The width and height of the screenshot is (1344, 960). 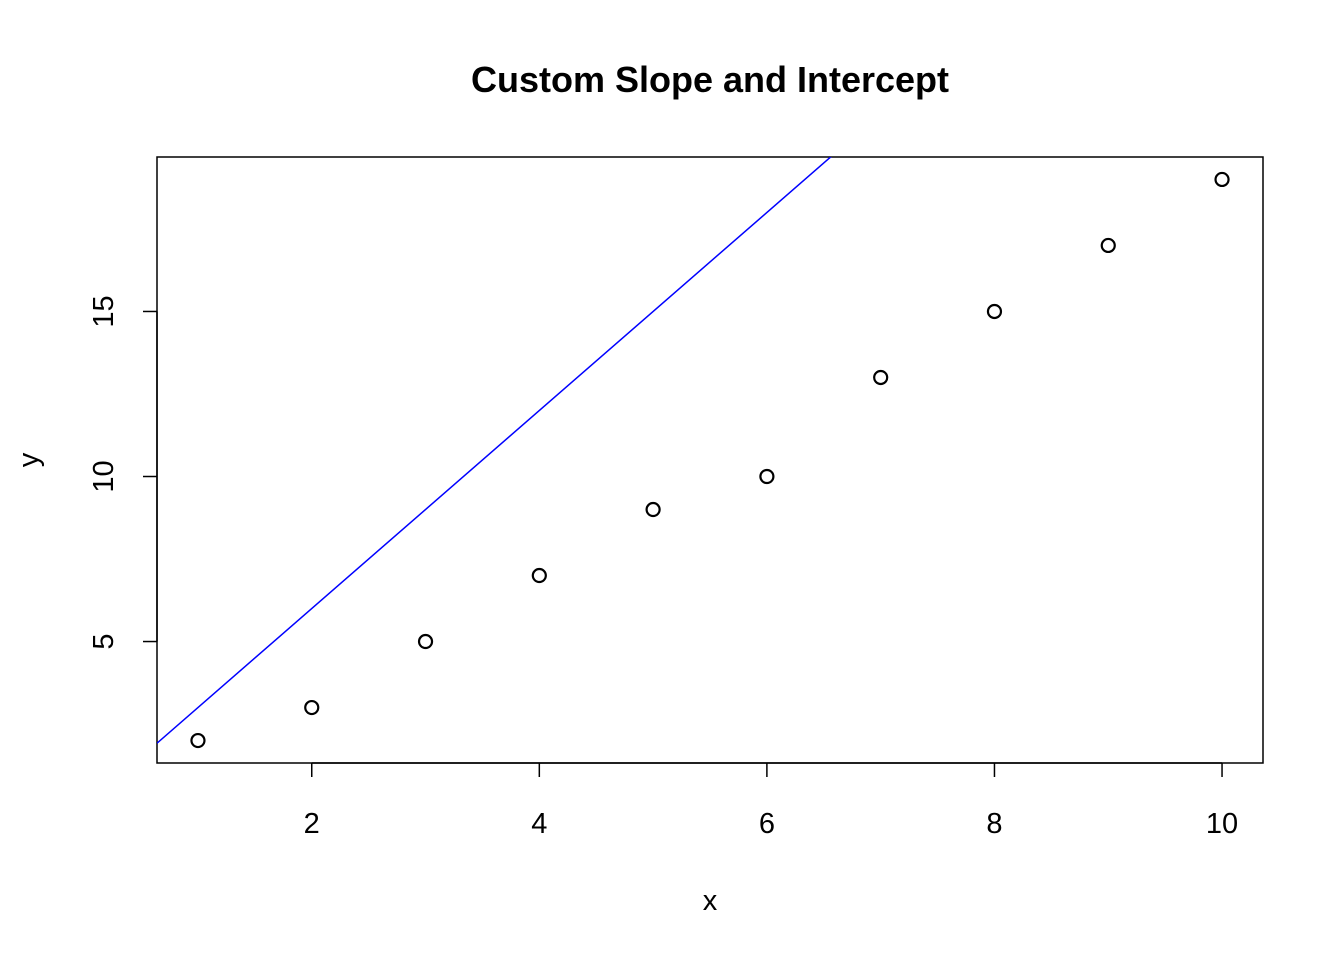 What do you see at coordinates (994, 824) in the screenshot?
I see `x-tick-label: 8` at bounding box center [994, 824].